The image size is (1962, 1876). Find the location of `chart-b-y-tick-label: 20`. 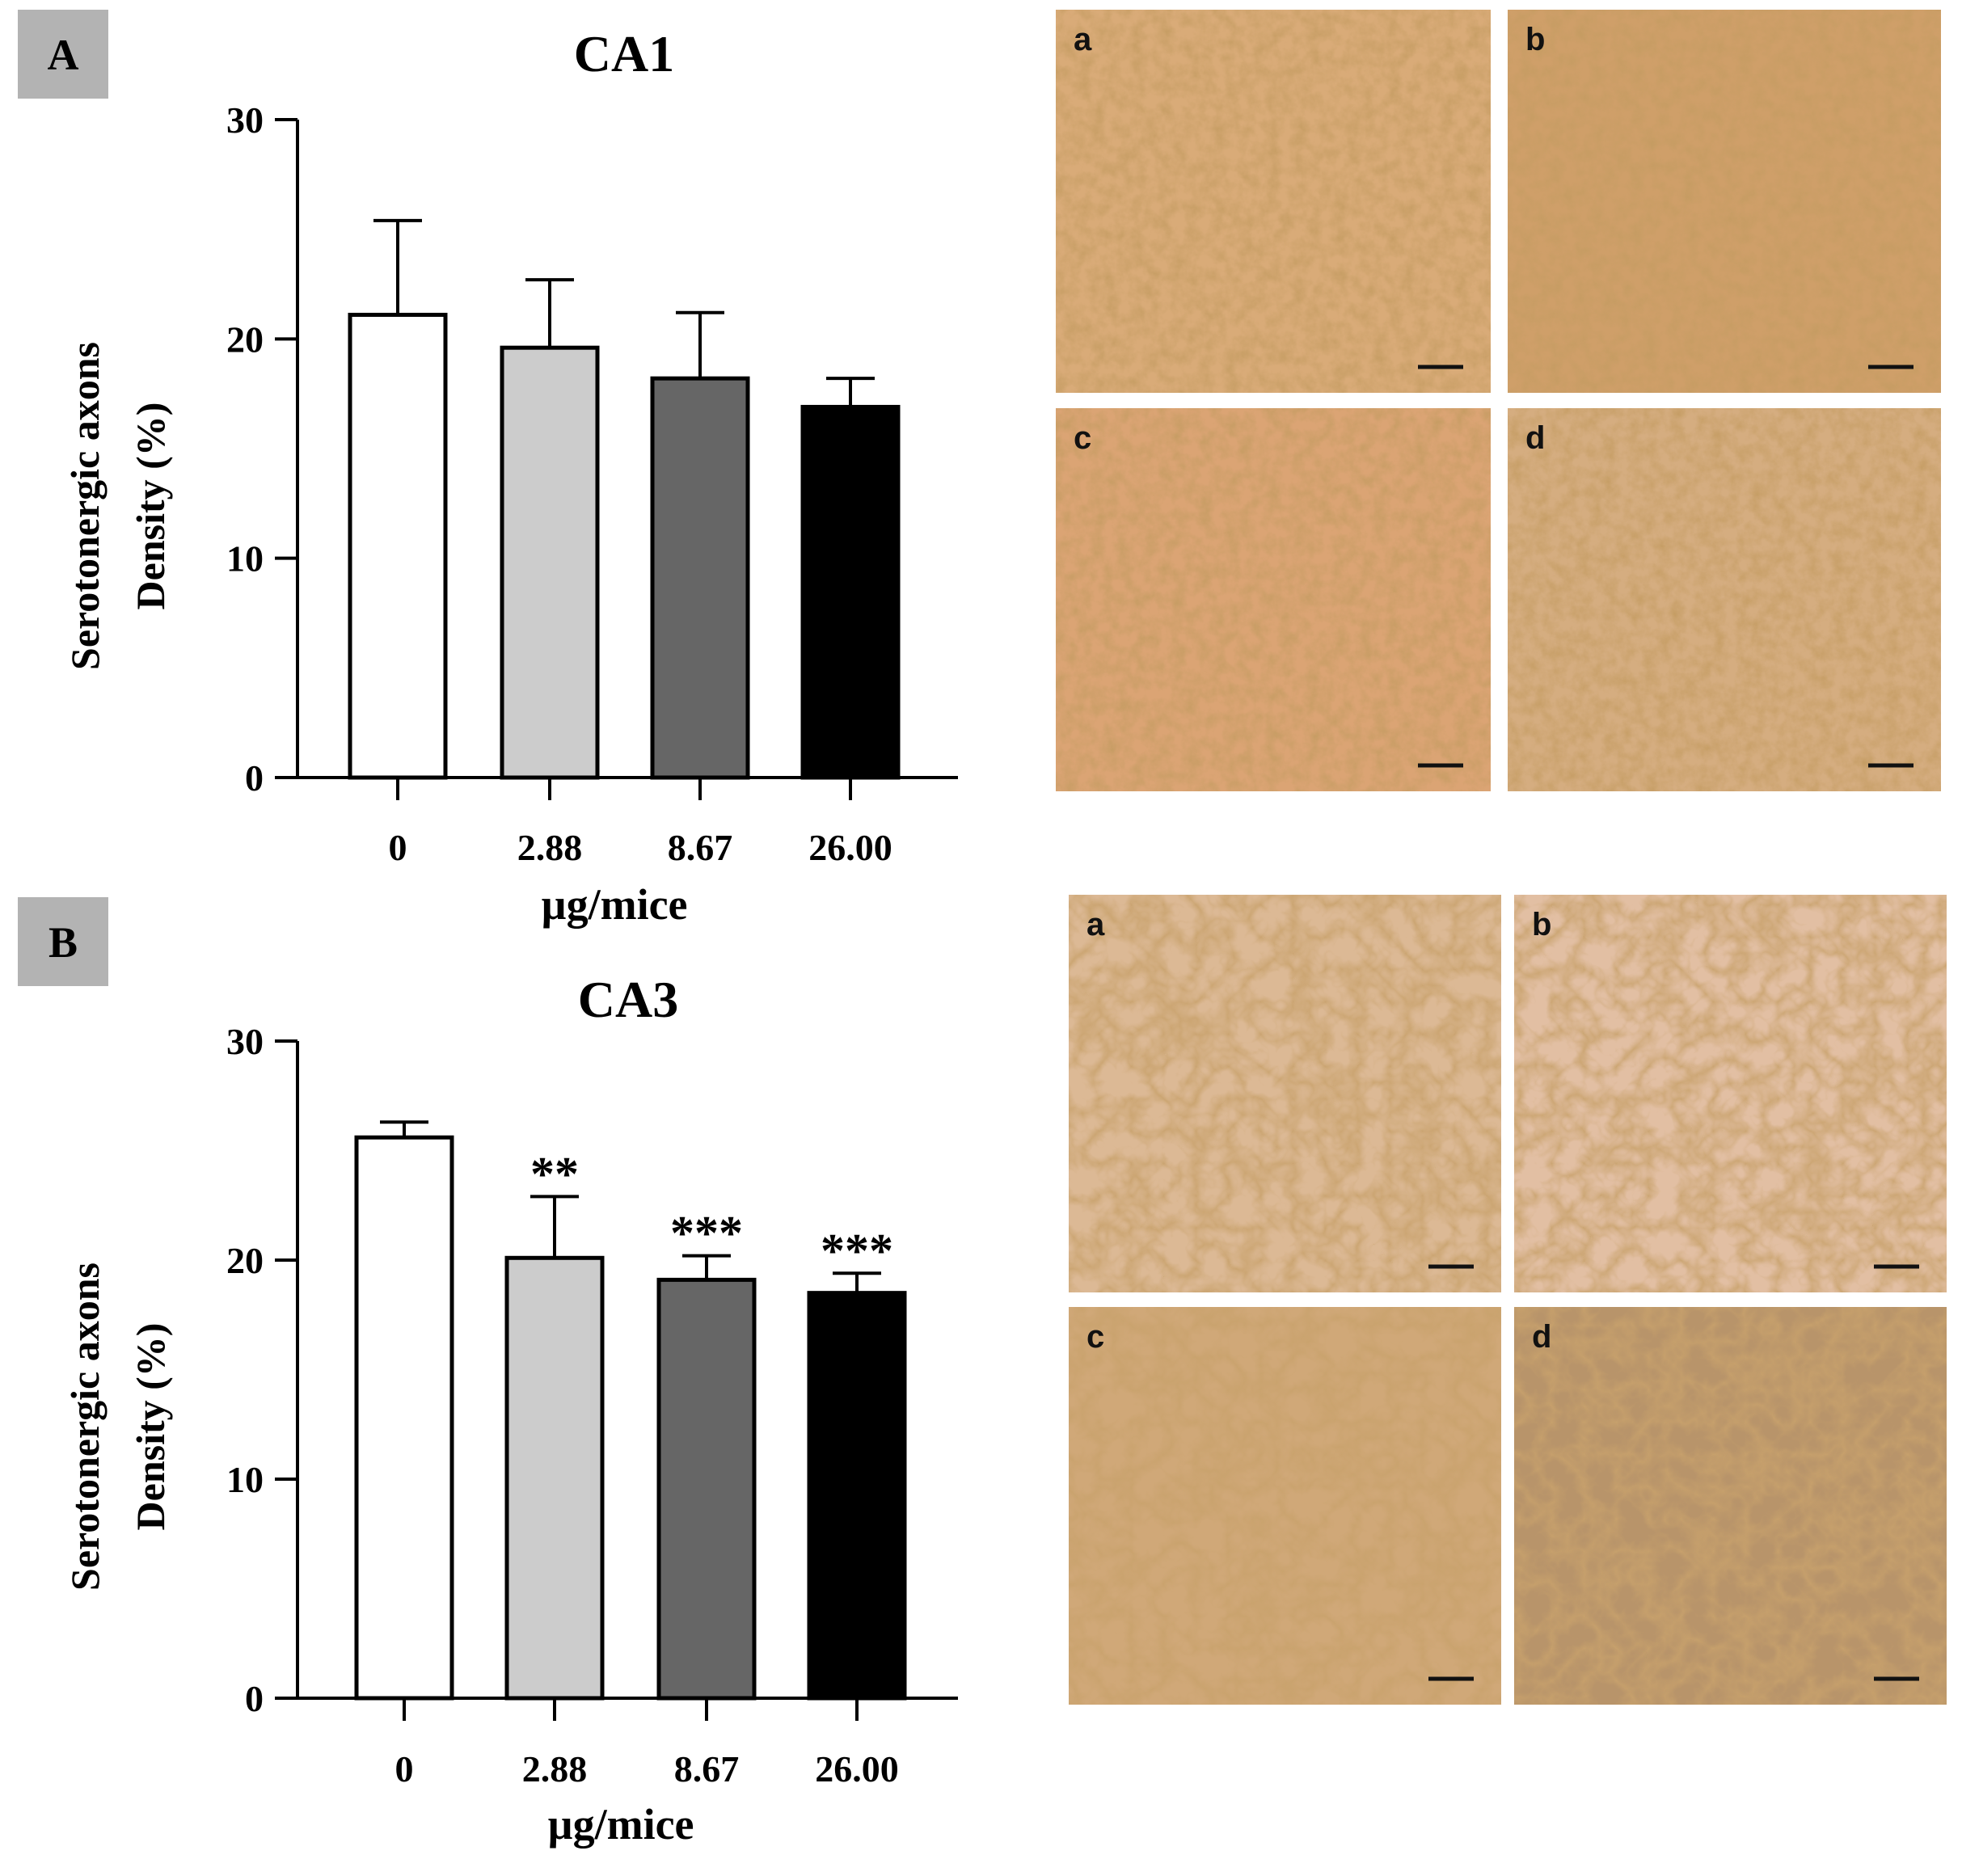

chart-b-y-tick-label: 20 is located at coordinates (245, 1260).